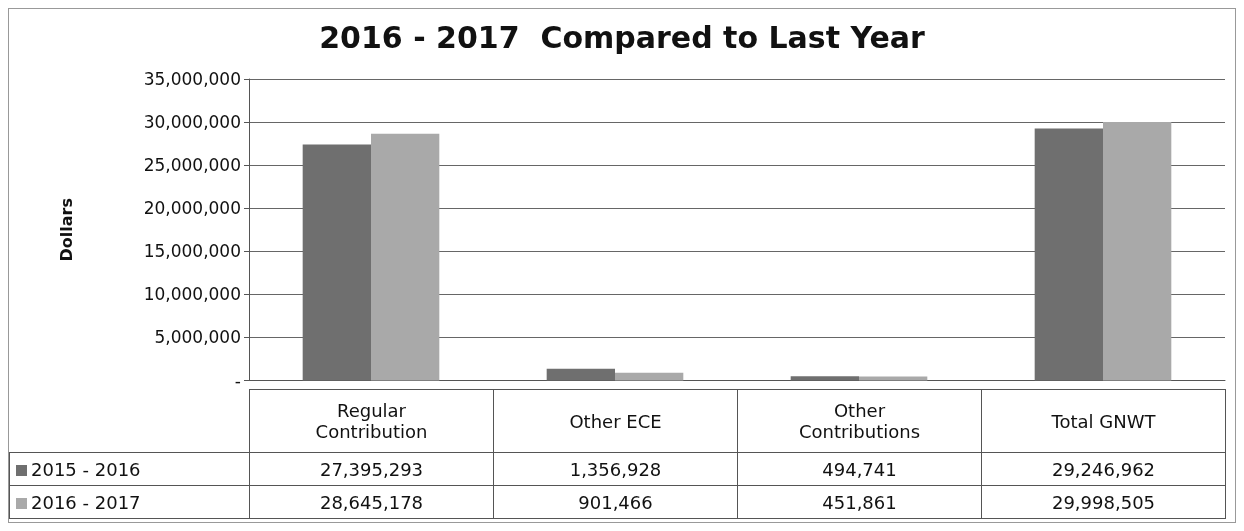 Image resolution: width=1244 pixels, height=531 pixels. What do you see at coordinates (129, 469) in the screenshot?
I see `legend-label: 2015 - 2016` at bounding box center [129, 469].